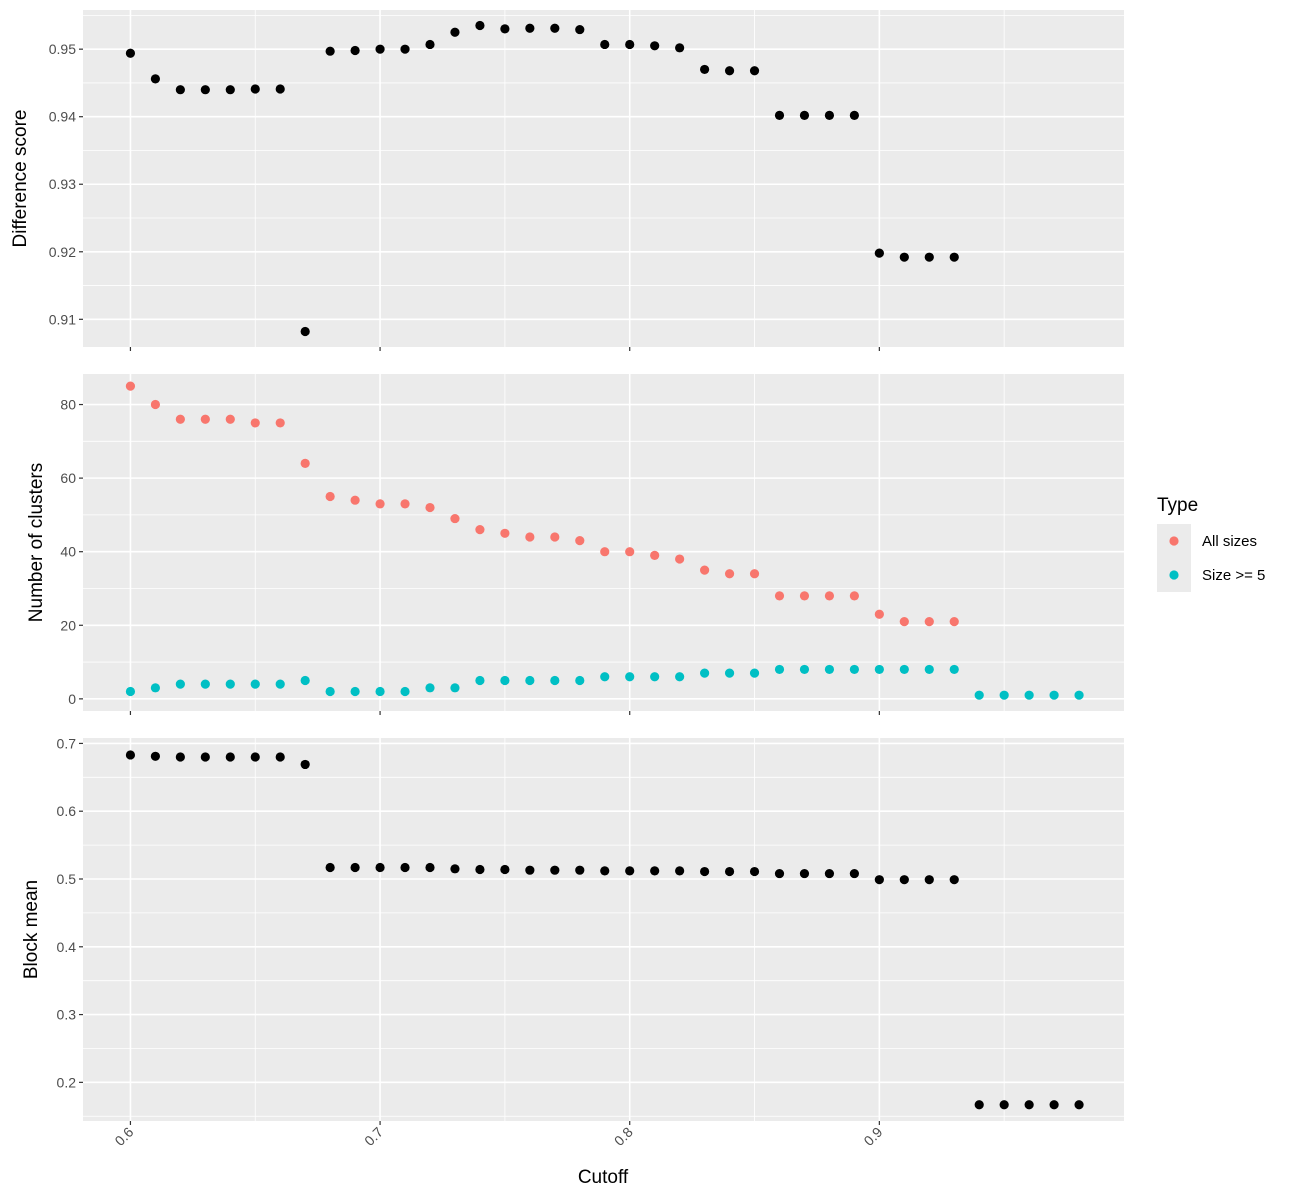  I want to click on legend-key-point, so click(1174, 541).